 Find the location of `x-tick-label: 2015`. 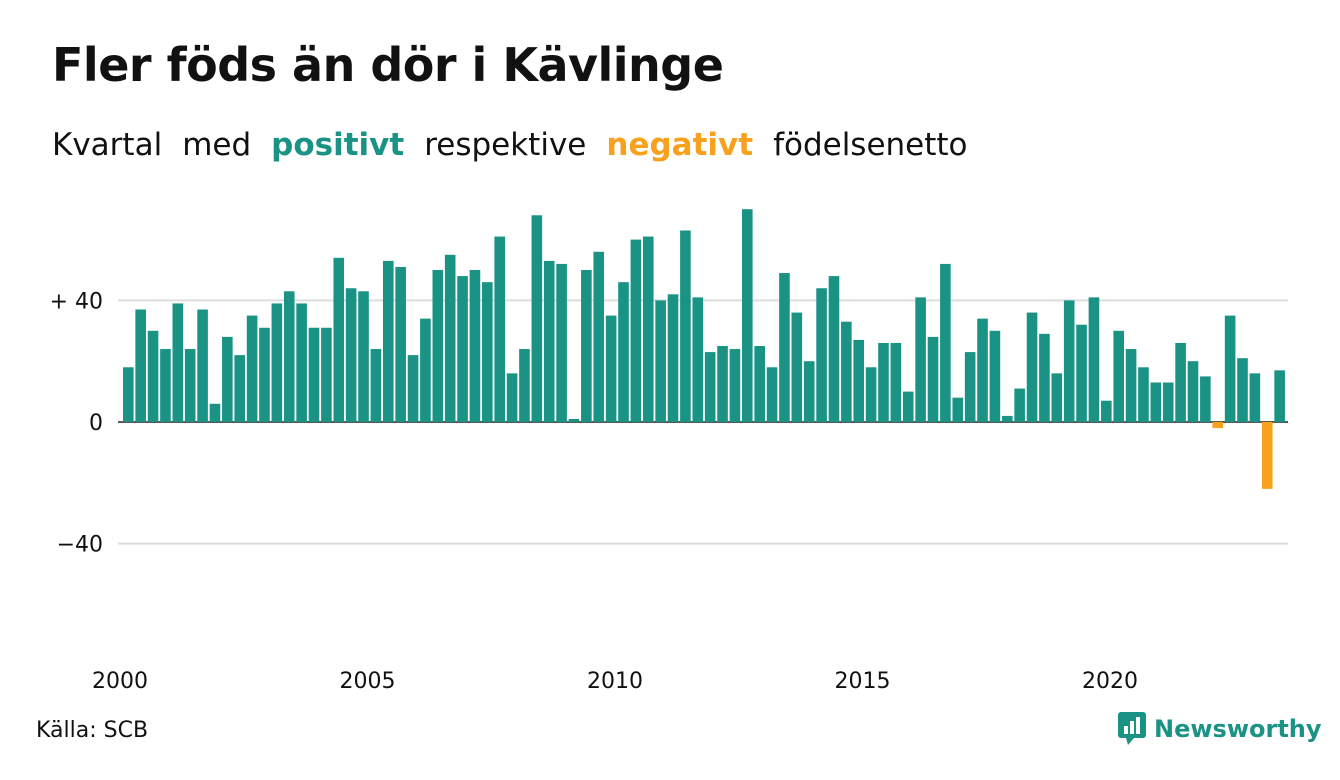

x-tick-label: 2015 is located at coordinates (863, 681).